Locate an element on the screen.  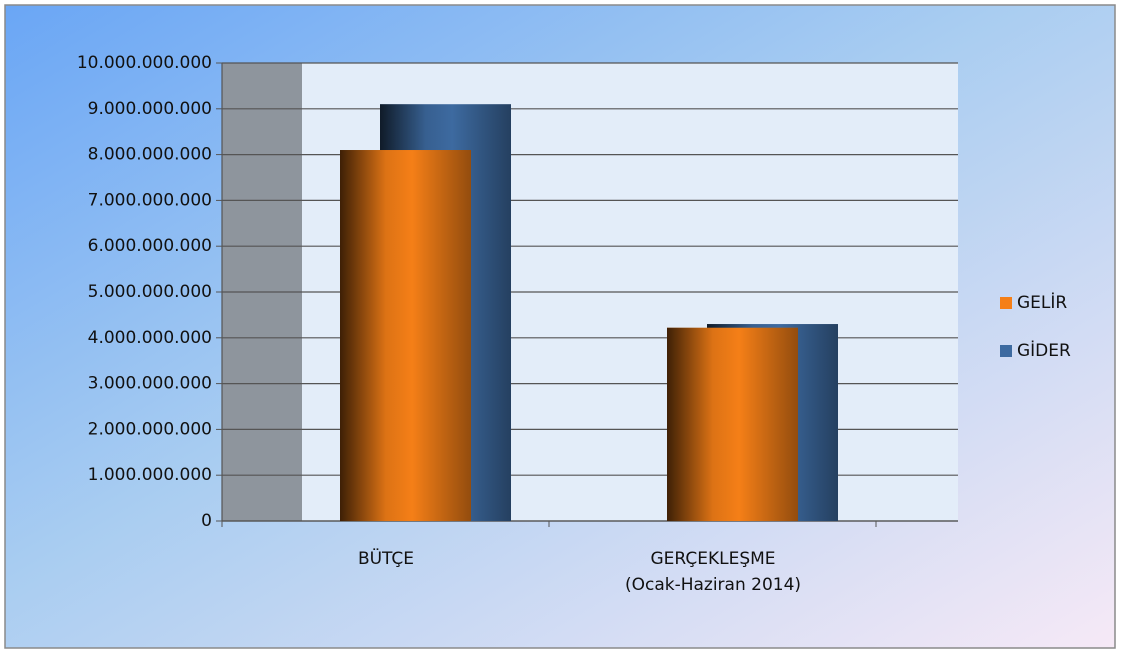
legend-label: GELİR is located at coordinates (1042, 302).